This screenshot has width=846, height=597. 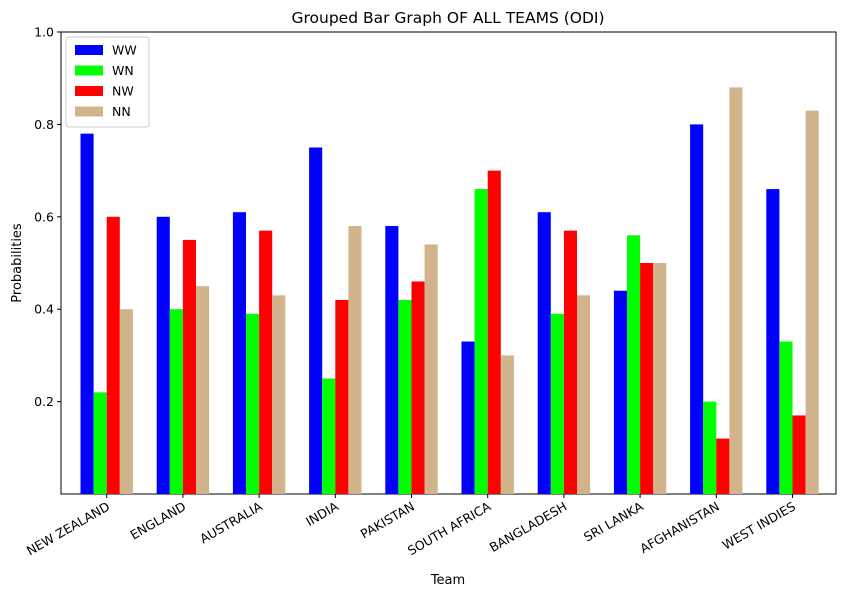 What do you see at coordinates (613, 521) in the screenshot?
I see `x-tick-label: SRI LANKA` at bounding box center [613, 521].